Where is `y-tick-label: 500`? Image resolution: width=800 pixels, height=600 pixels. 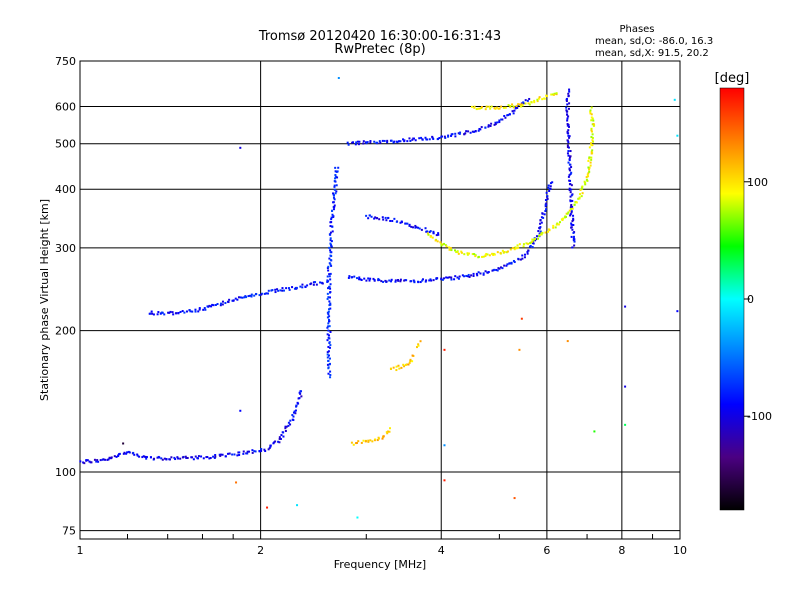
y-tick-label: 500 is located at coordinates (65, 144).